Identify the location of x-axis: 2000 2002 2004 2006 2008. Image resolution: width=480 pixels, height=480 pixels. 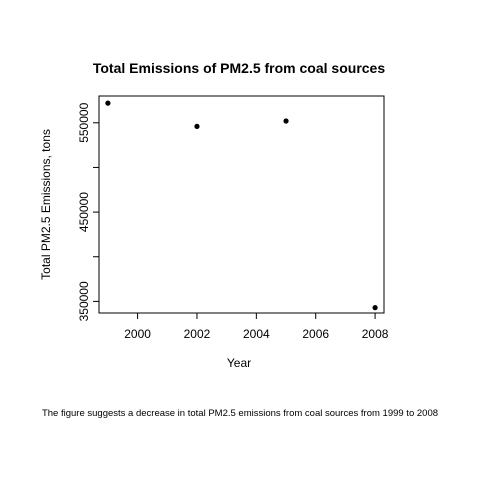
(256, 326).